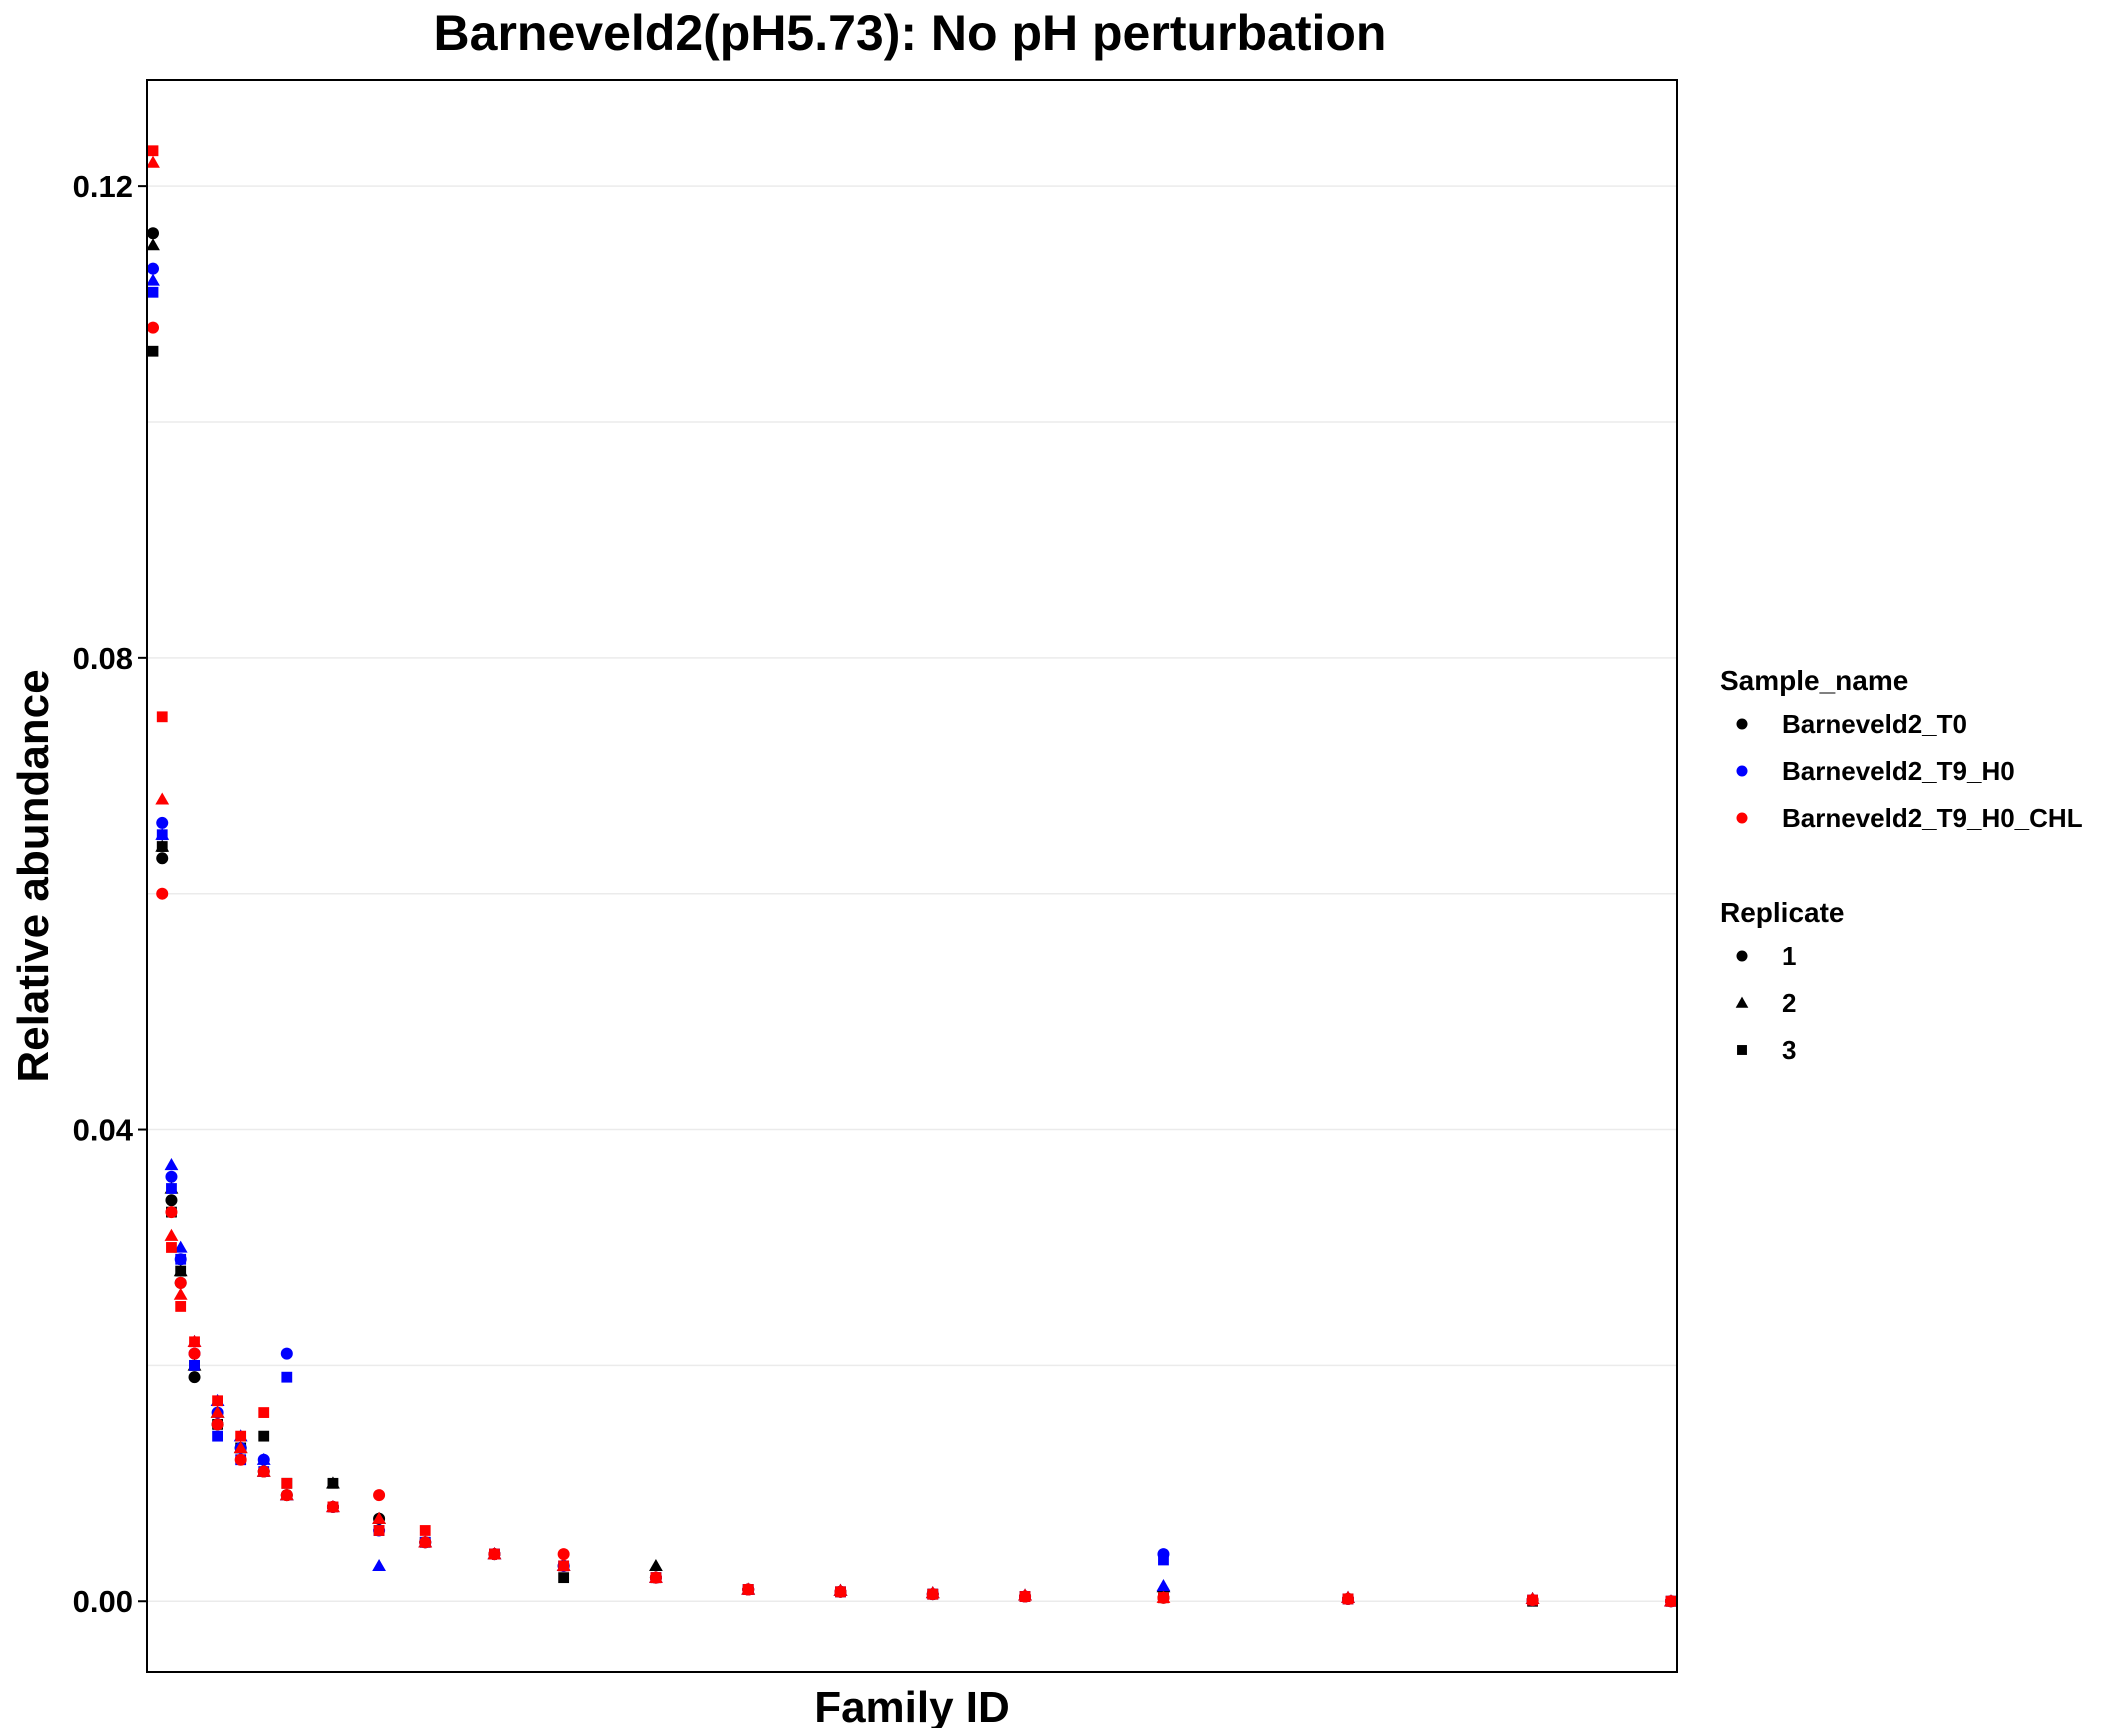  Describe the element at coordinates (1789, 1050) in the screenshot. I see `legend-label: 3` at that location.